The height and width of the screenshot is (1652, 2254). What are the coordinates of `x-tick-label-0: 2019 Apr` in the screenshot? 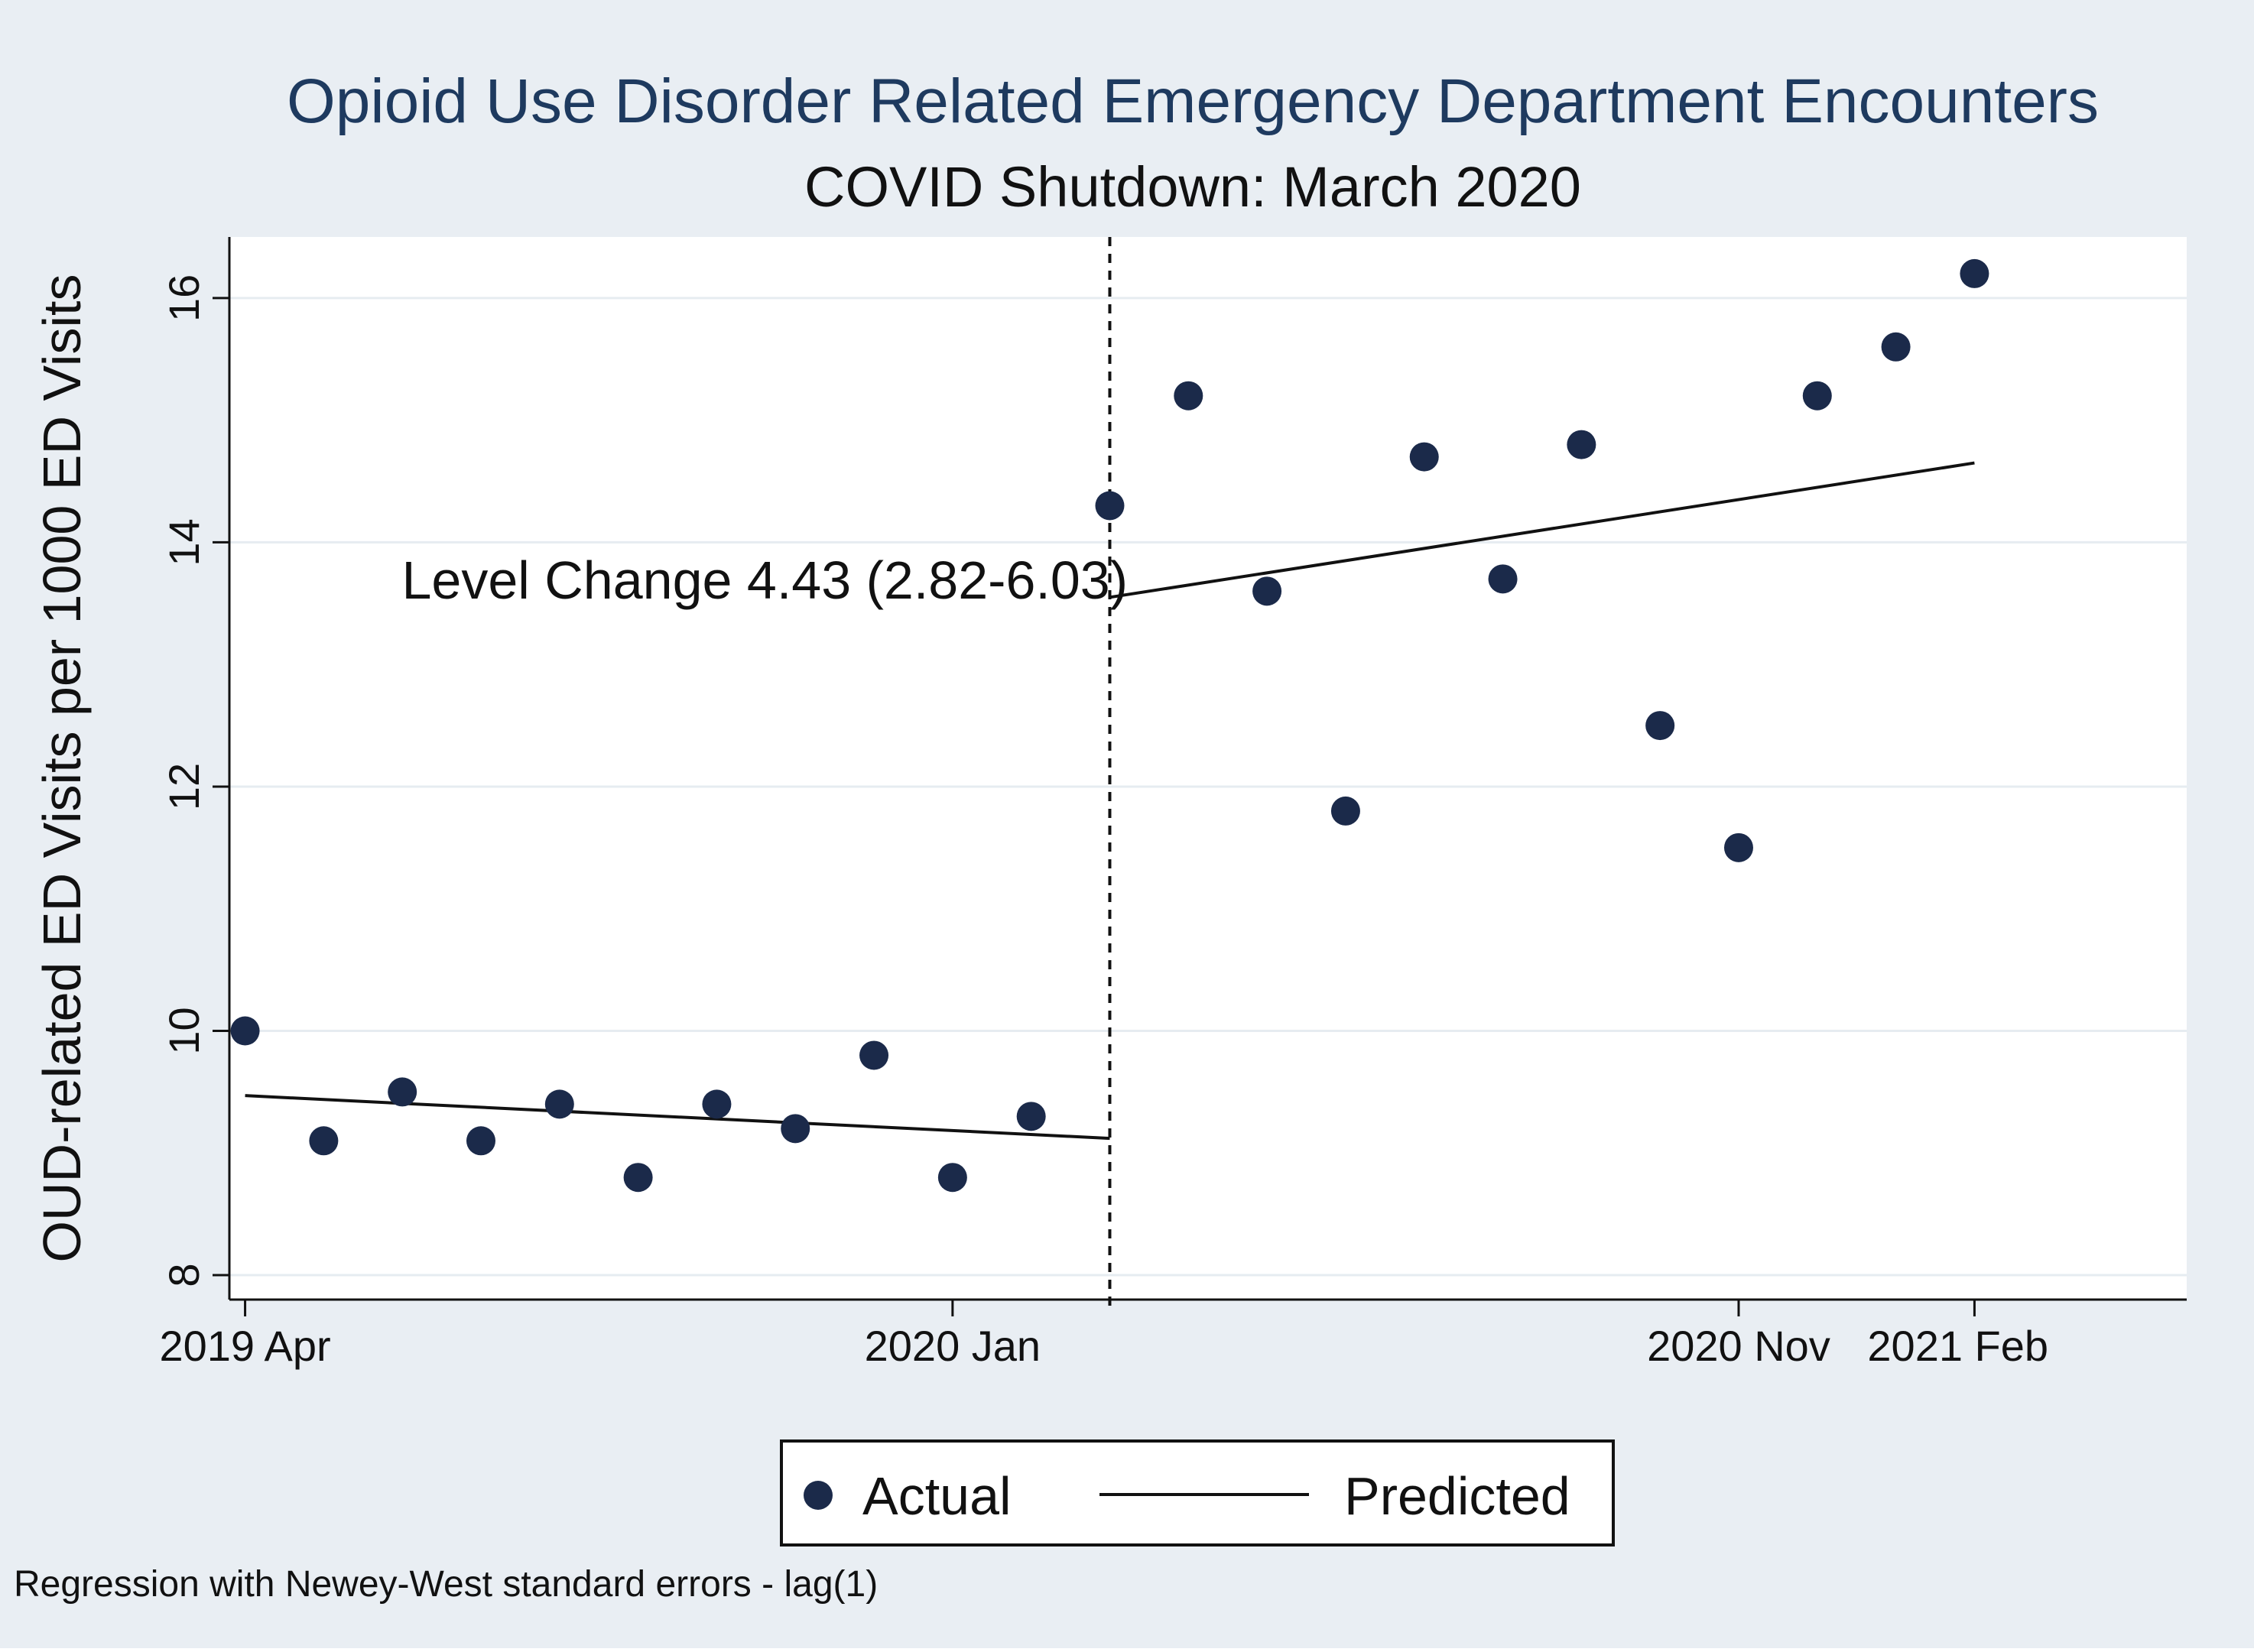 It's located at (244, 1346).